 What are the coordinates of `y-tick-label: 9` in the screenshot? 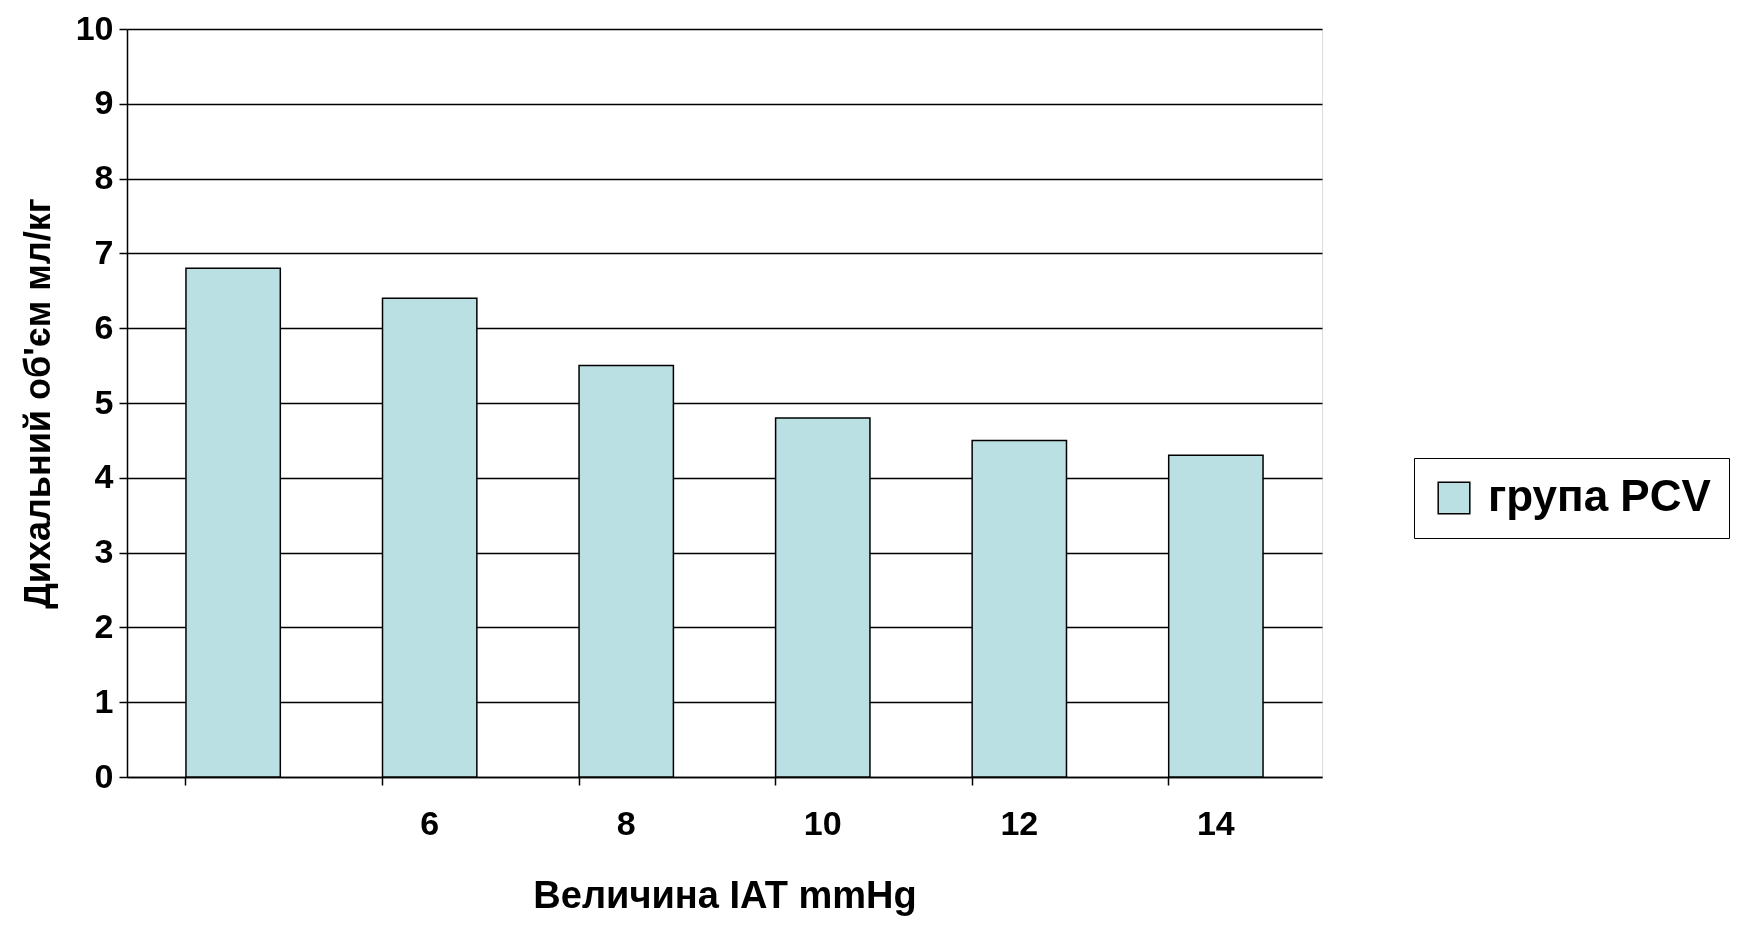 It's located at (104, 102).